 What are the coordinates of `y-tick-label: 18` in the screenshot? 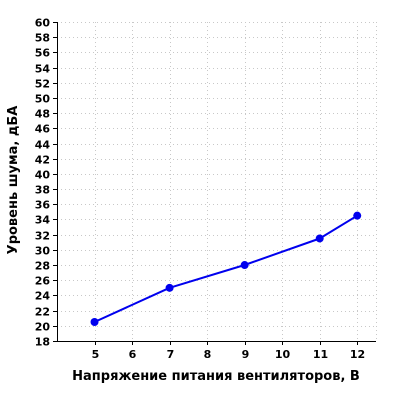 It's located at (42, 342).